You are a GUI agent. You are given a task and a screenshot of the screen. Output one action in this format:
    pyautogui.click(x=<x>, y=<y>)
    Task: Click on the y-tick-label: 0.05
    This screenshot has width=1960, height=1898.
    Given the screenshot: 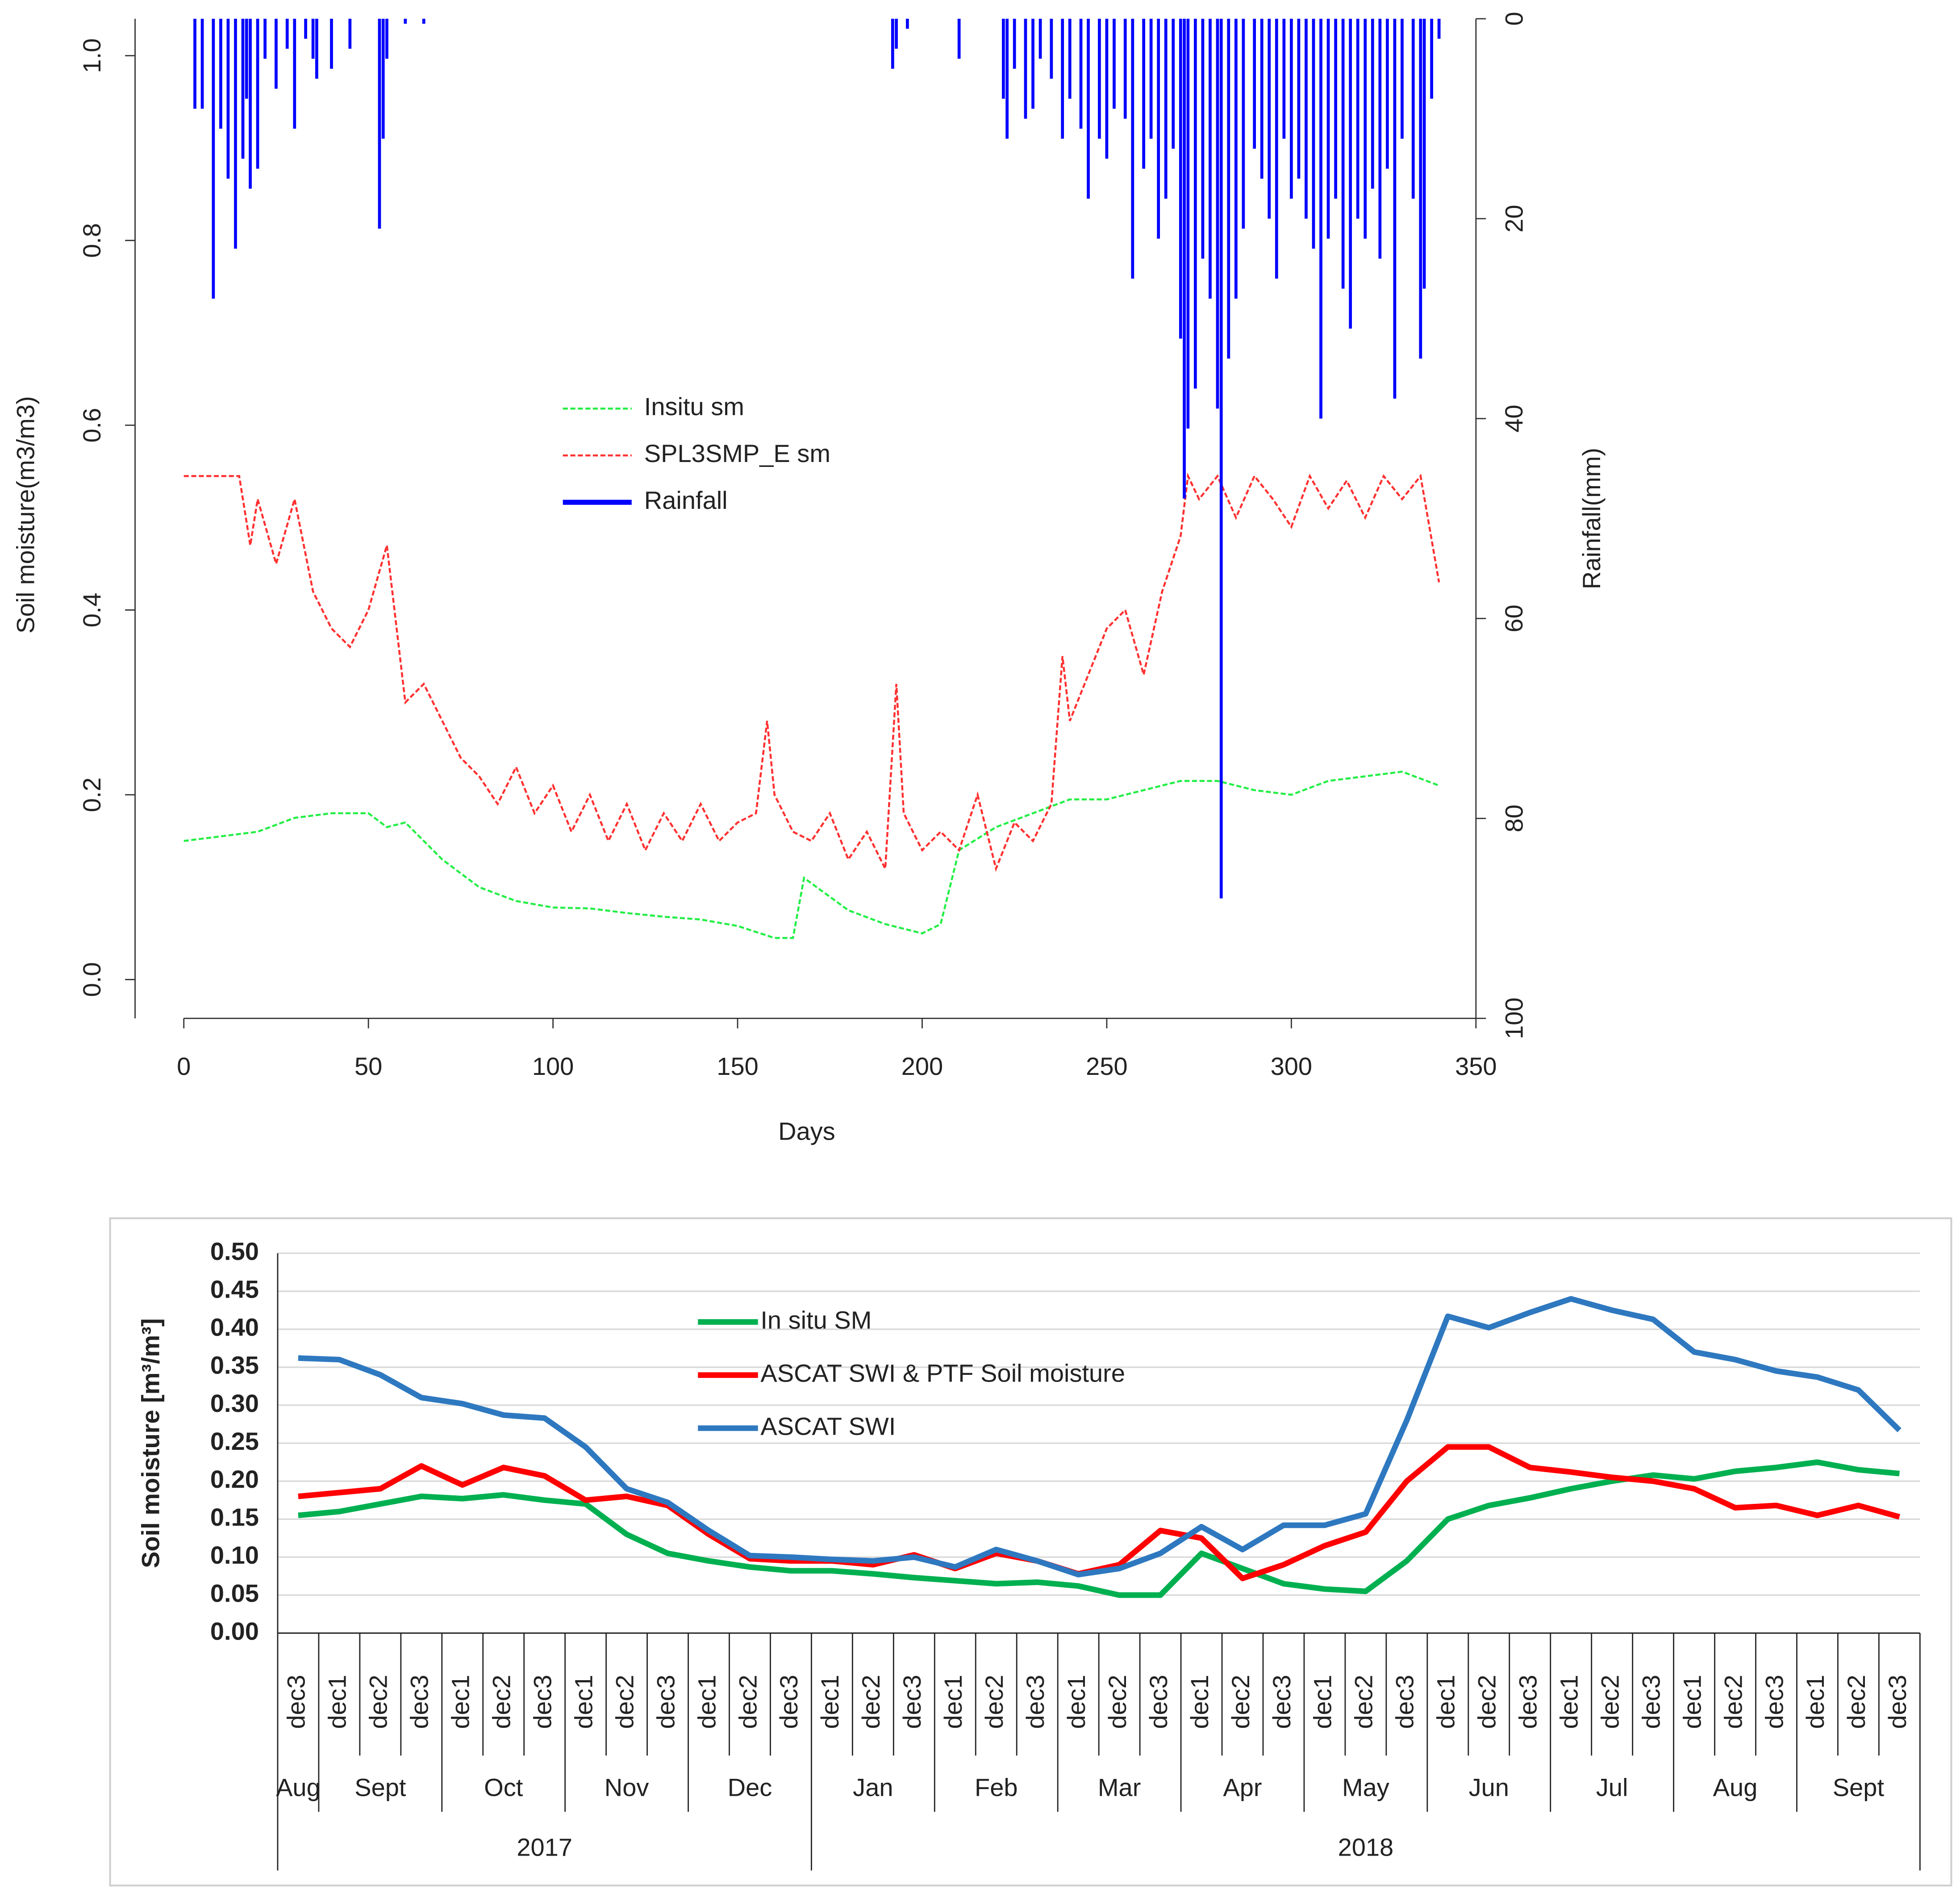 What is the action you would take?
    pyautogui.click(x=234, y=1593)
    